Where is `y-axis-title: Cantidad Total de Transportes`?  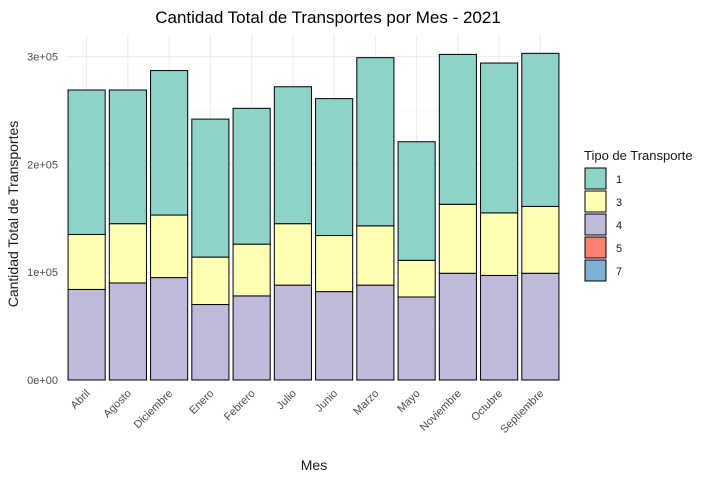
y-axis-title: Cantidad Total de Transportes is located at coordinates (13, 214).